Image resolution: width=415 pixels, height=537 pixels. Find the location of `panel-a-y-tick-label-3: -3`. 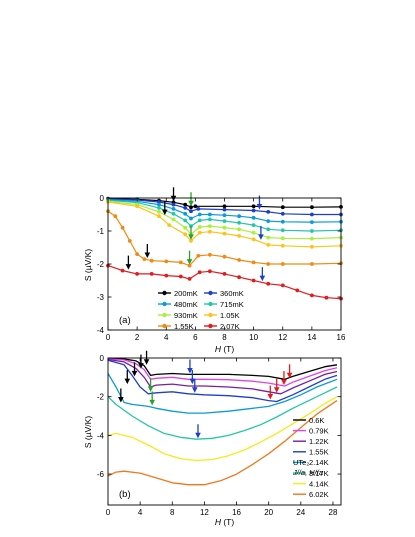

panel-a-y-tick-label-3: -3 is located at coordinates (101, 297).